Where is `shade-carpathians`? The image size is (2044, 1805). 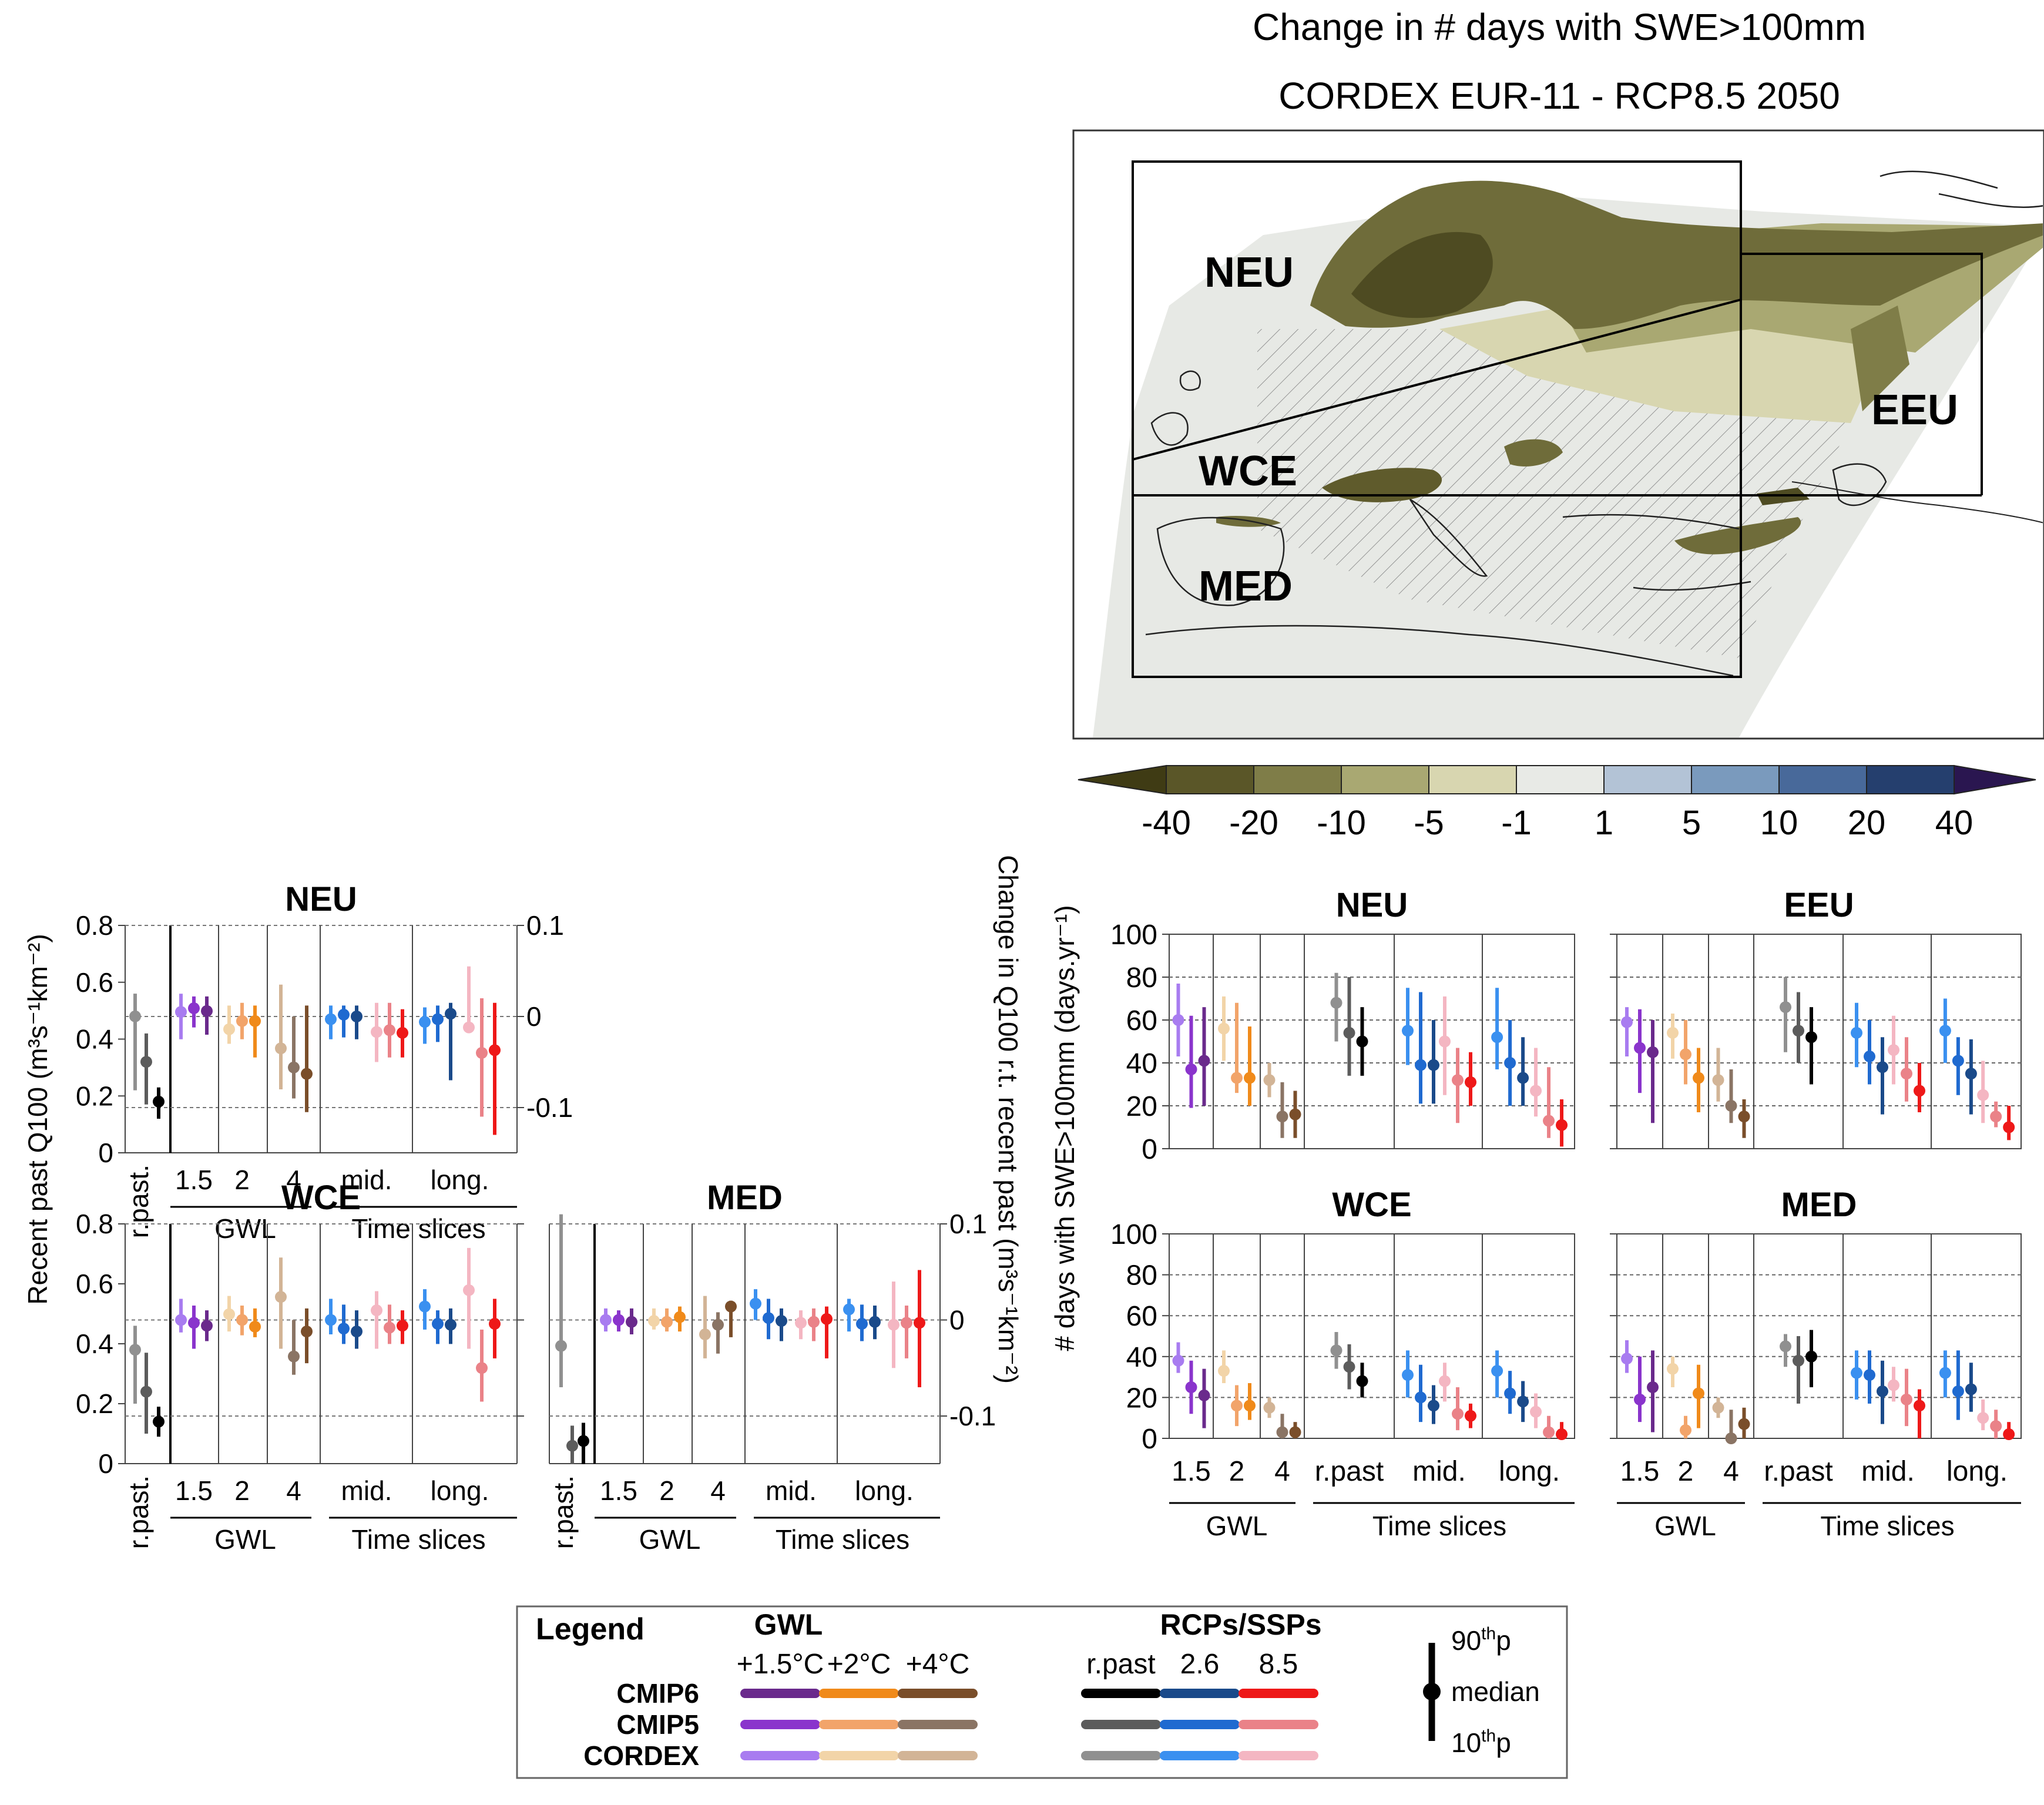 shade-carpathians is located at coordinates (1533, 453).